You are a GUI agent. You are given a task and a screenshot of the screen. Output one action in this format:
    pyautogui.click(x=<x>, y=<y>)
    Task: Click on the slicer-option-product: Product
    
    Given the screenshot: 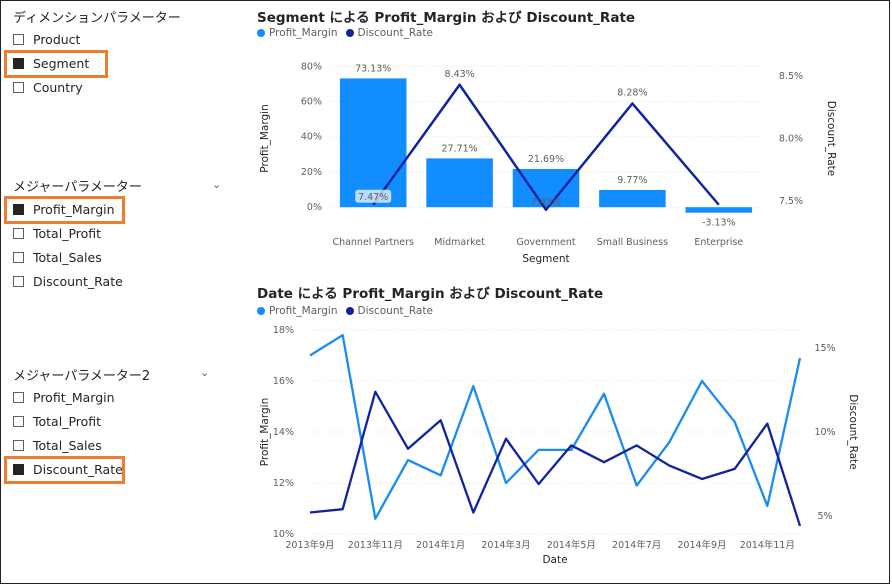 What is the action you would take?
    pyautogui.click(x=46, y=39)
    